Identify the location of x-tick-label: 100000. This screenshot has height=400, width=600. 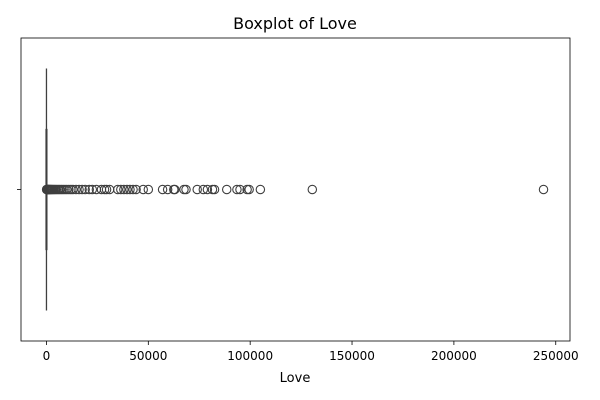
(250, 356).